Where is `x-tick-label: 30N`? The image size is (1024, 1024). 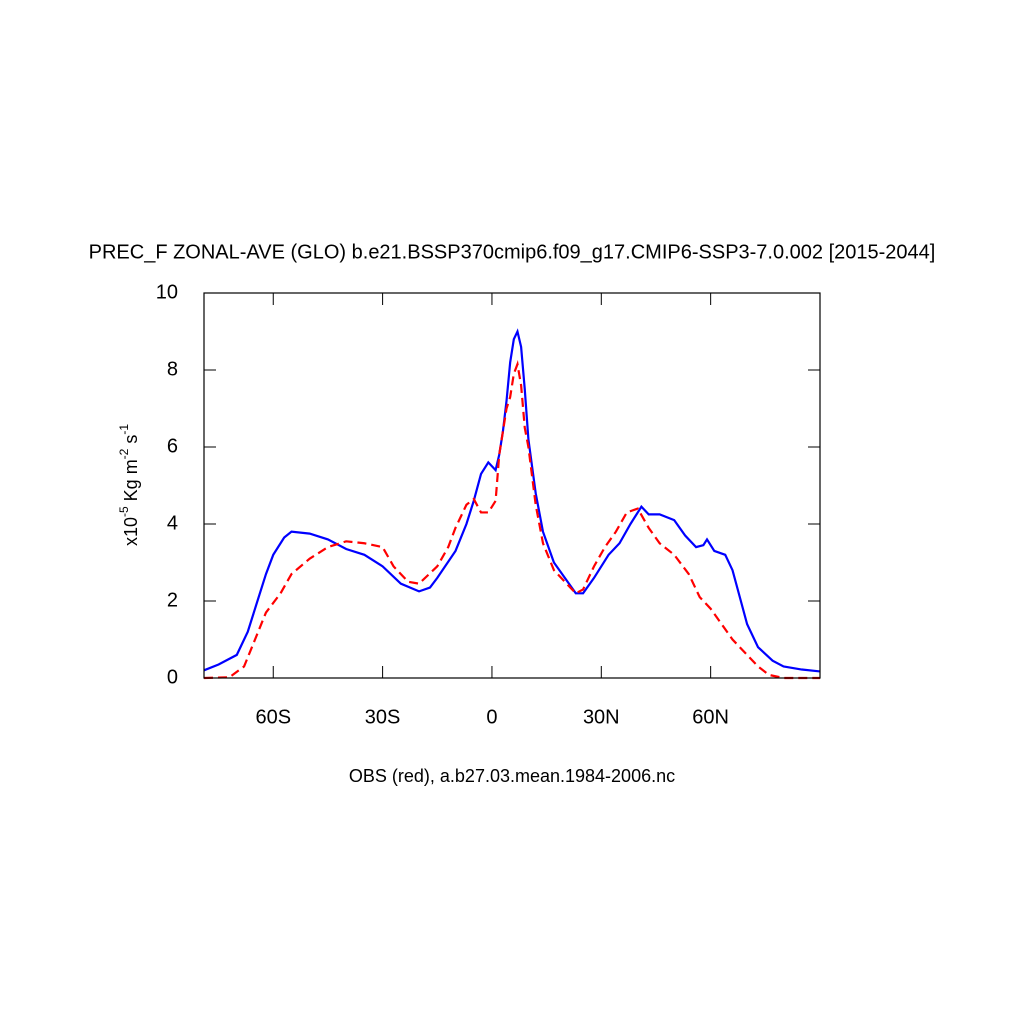
x-tick-label: 30N is located at coordinates (601, 717).